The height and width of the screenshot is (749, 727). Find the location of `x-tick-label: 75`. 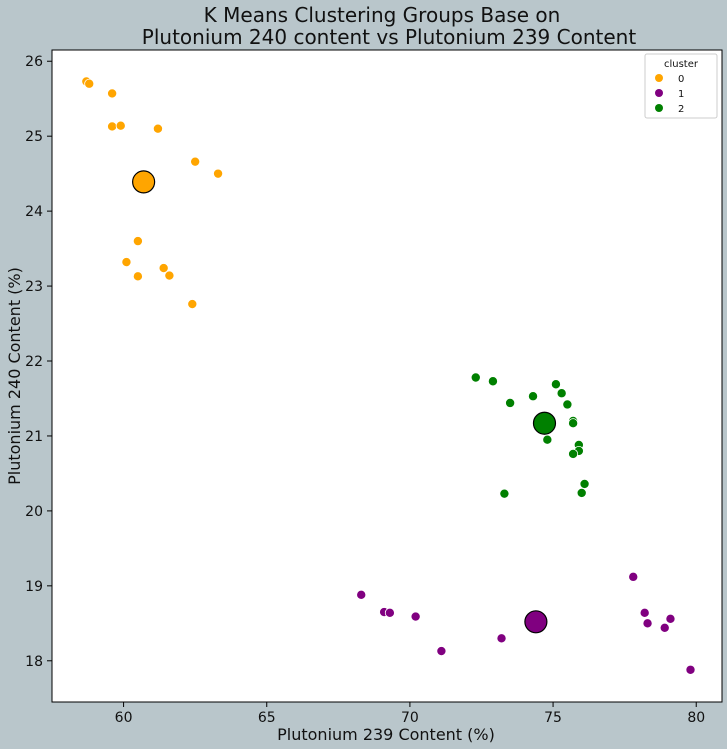

x-tick-label: 75 is located at coordinates (553, 718).